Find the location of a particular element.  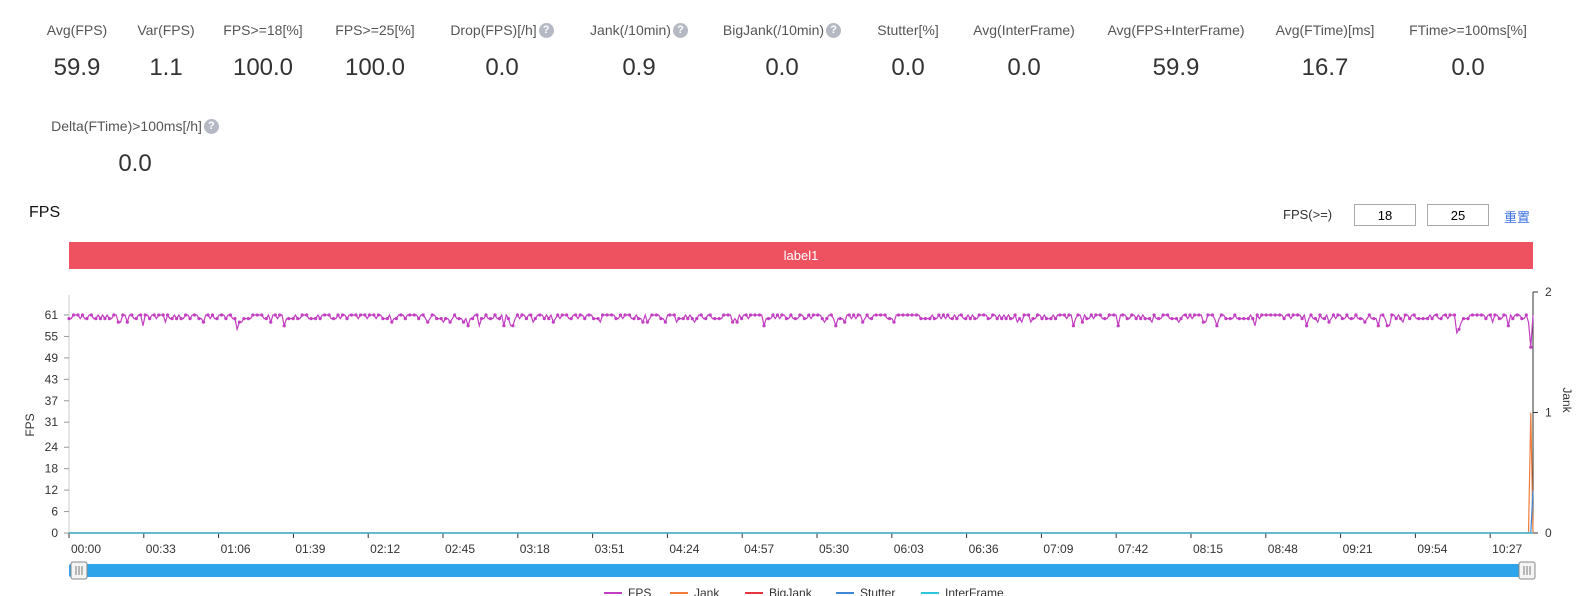

y-left-tick-label: 0 is located at coordinates (54, 533).